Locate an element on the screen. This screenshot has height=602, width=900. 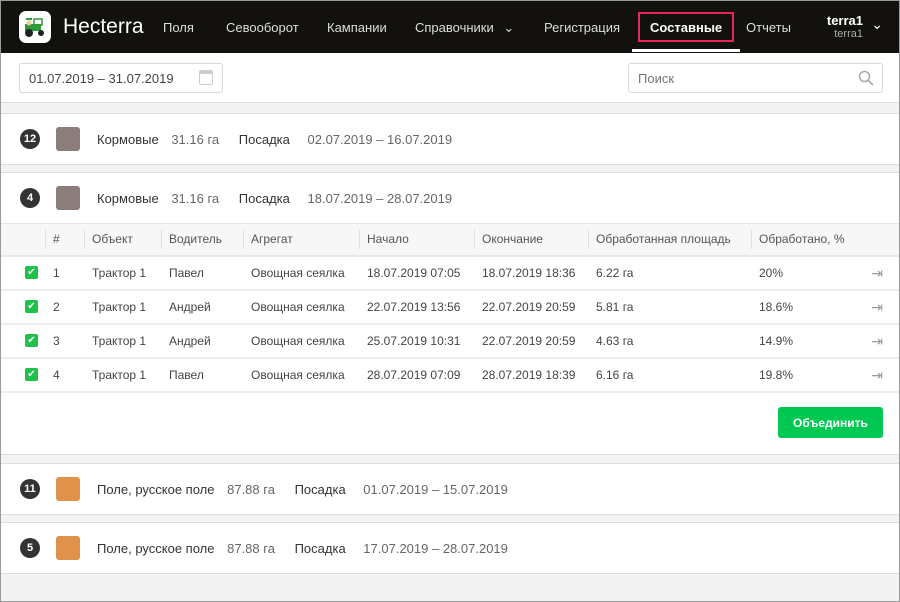
table-cell: 28.07.2019 07:09 is located at coordinates (416, 375).